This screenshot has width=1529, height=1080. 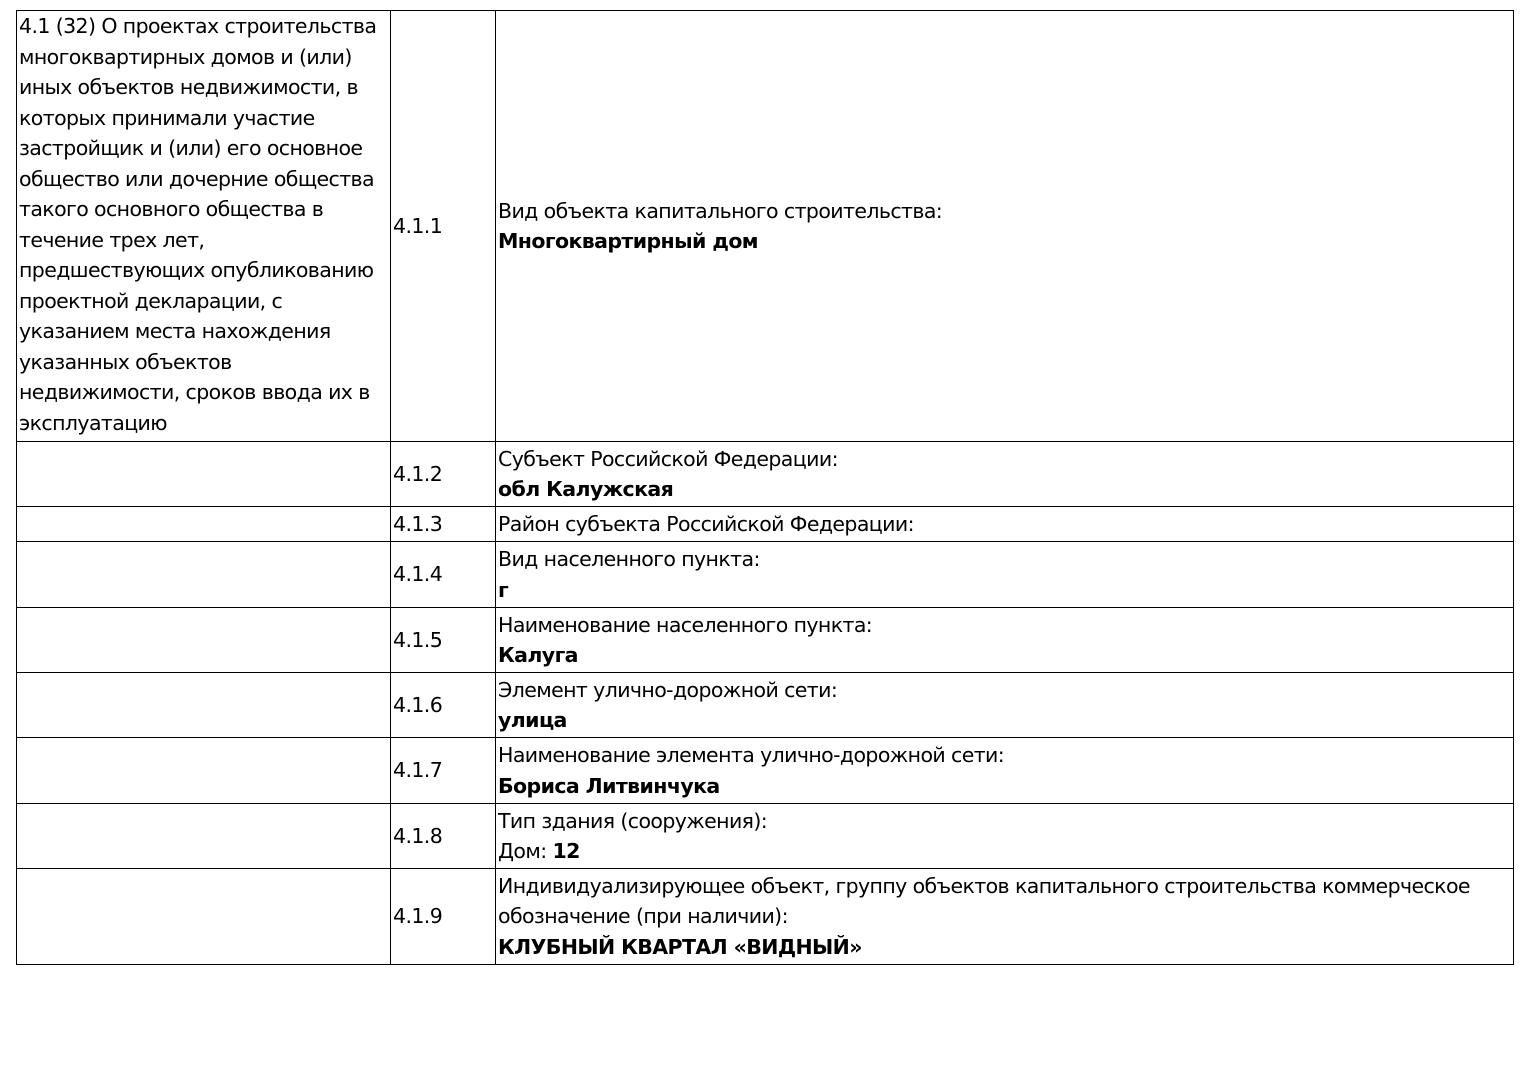 What do you see at coordinates (443, 705) in the screenshot?
I see `item-number: 4.1.6` at bounding box center [443, 705].